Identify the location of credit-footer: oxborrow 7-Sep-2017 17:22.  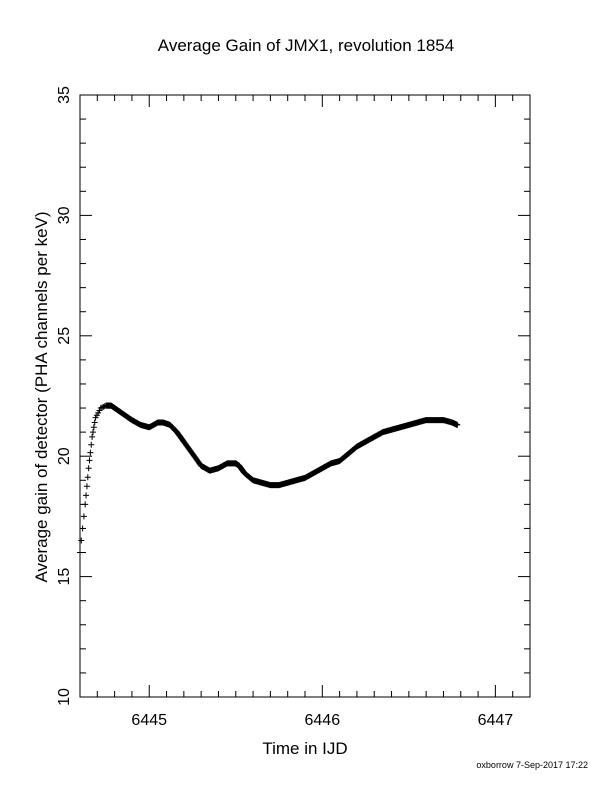
(532, 765).